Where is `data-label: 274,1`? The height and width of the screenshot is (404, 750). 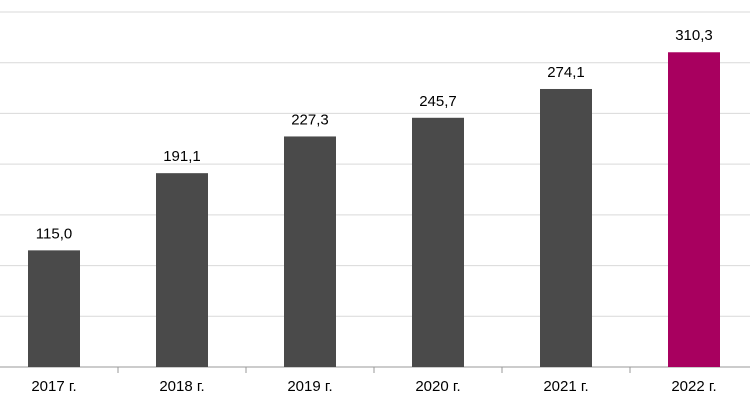
data-label: 274,1 is located at coordinates (566, 72).